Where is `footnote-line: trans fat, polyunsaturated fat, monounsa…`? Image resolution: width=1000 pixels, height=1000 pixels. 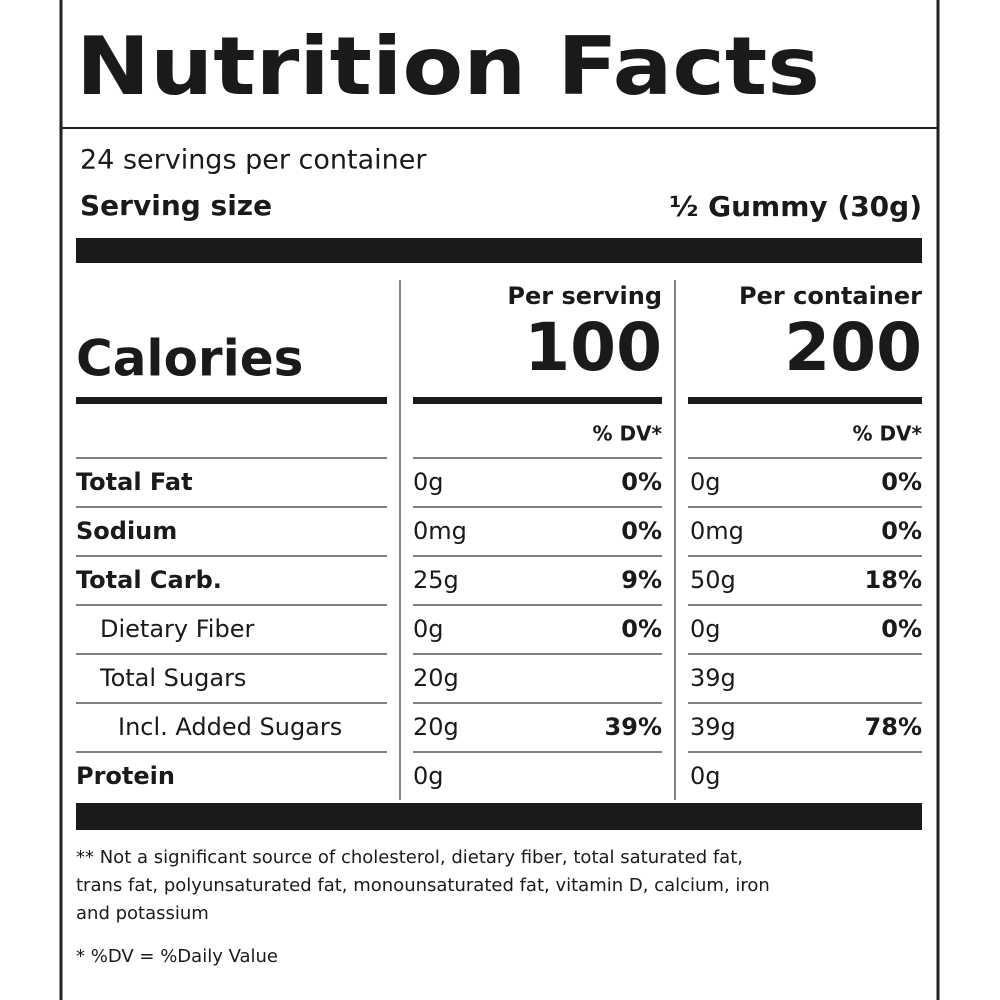
footnote-line: trans fat, polyunsaturated fat, monounsa… is located at coordinates (423, 885).